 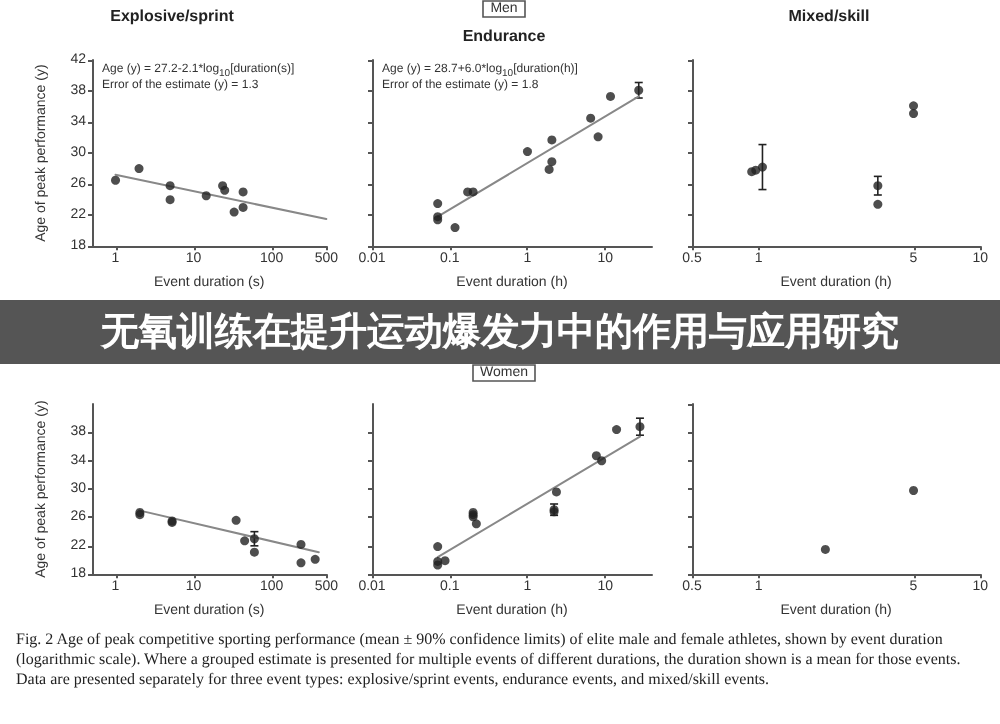 I want to click on text: 无氧训练在提升运动爆发力中的作用与应用研究, so click(x=500, y=332).